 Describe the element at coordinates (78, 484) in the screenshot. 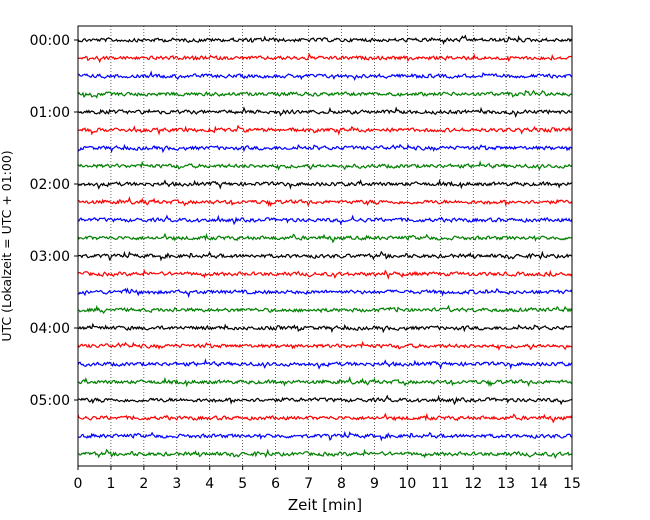

I see `x-tick-label: 0` at that location.